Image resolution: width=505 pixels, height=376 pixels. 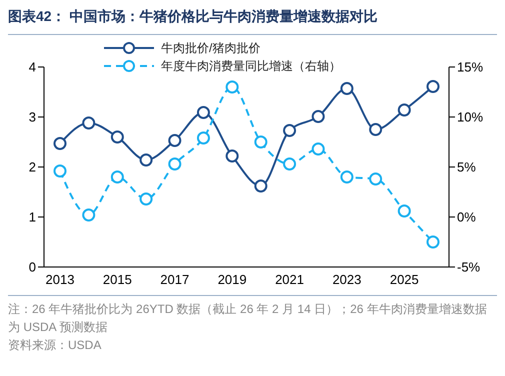 I want to click on y-tick-label: 4, so click(x=32, y=67).